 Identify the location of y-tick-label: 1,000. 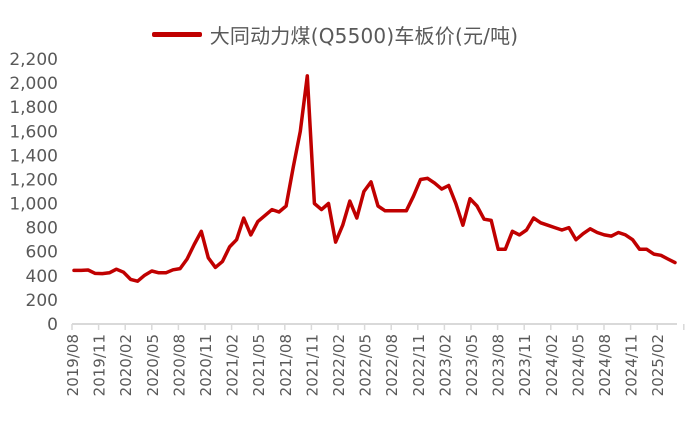
(33, 205).